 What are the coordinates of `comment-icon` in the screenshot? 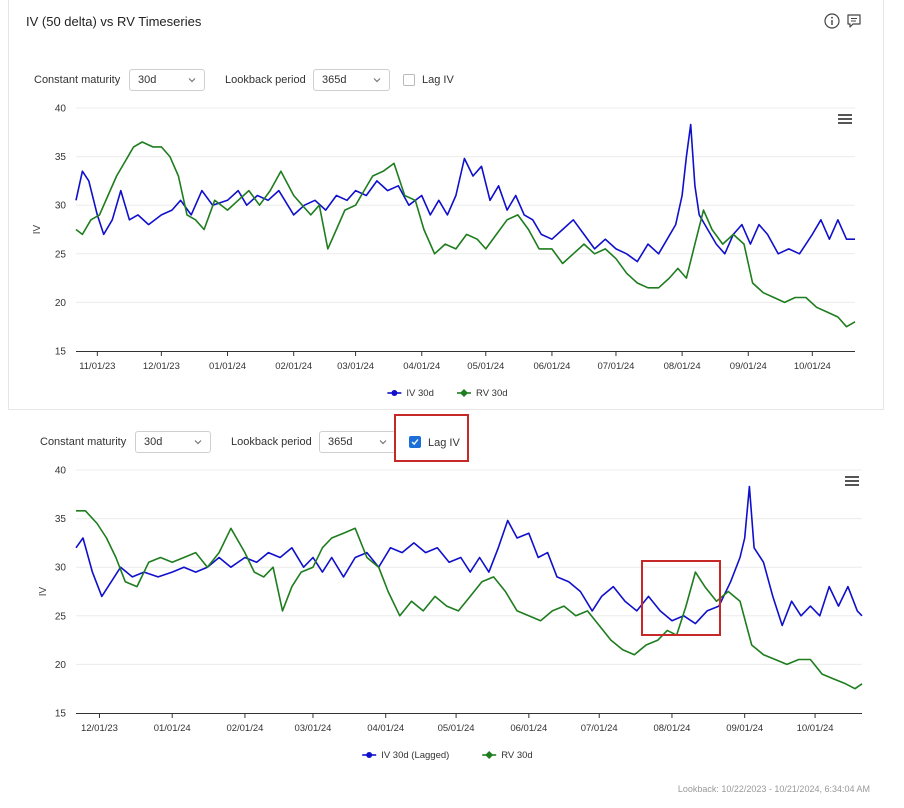 It's located at (854, 21).